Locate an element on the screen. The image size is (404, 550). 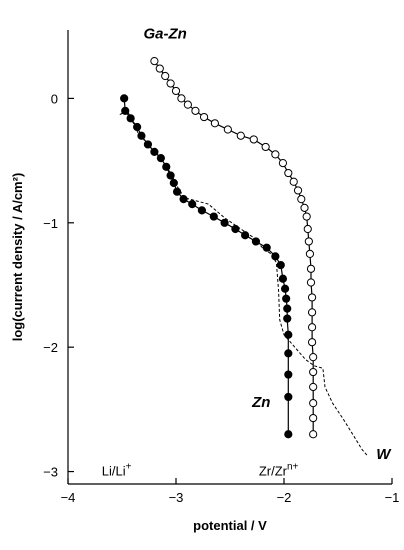
x-tick-label: −1 is located at coordinates (392, 497).